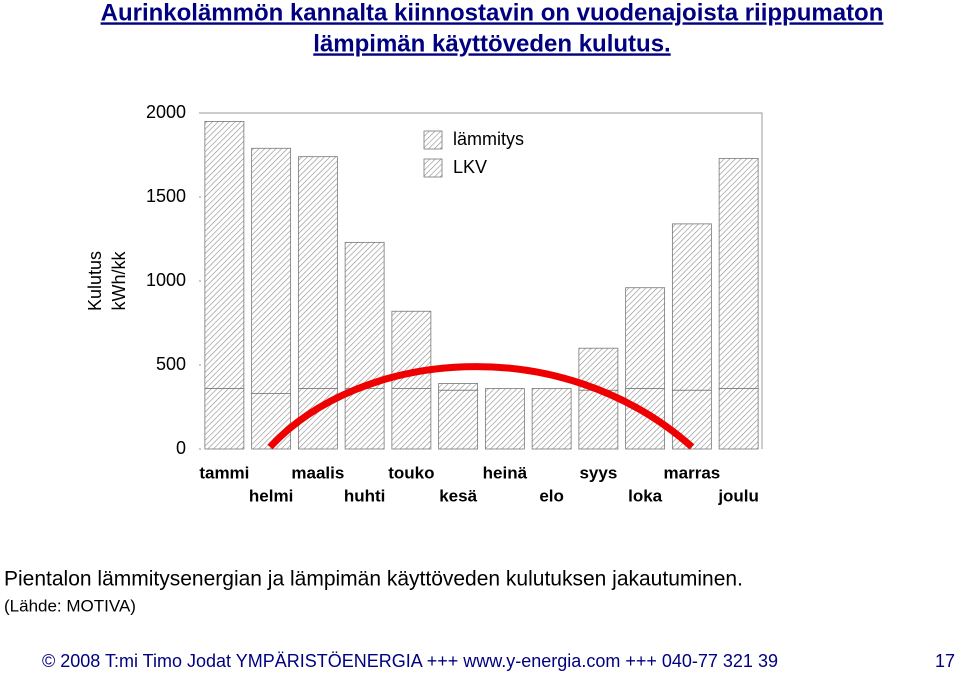 The width and height of the screenshot is (960, 674). I want to click on source: (Lähde: MOTIVA), so click(70, 605).